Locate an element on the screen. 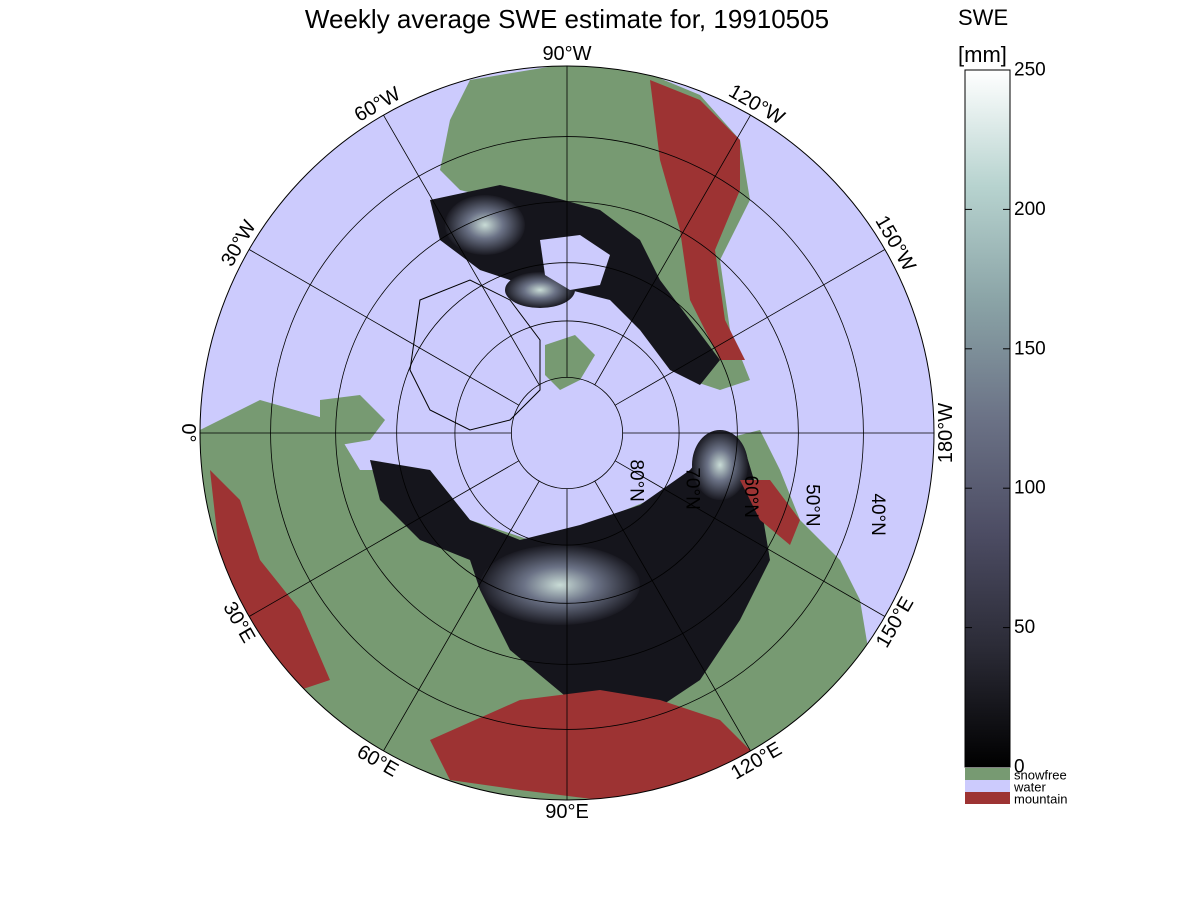  snow-kamchatka-core is located at coordinates (720, 465).